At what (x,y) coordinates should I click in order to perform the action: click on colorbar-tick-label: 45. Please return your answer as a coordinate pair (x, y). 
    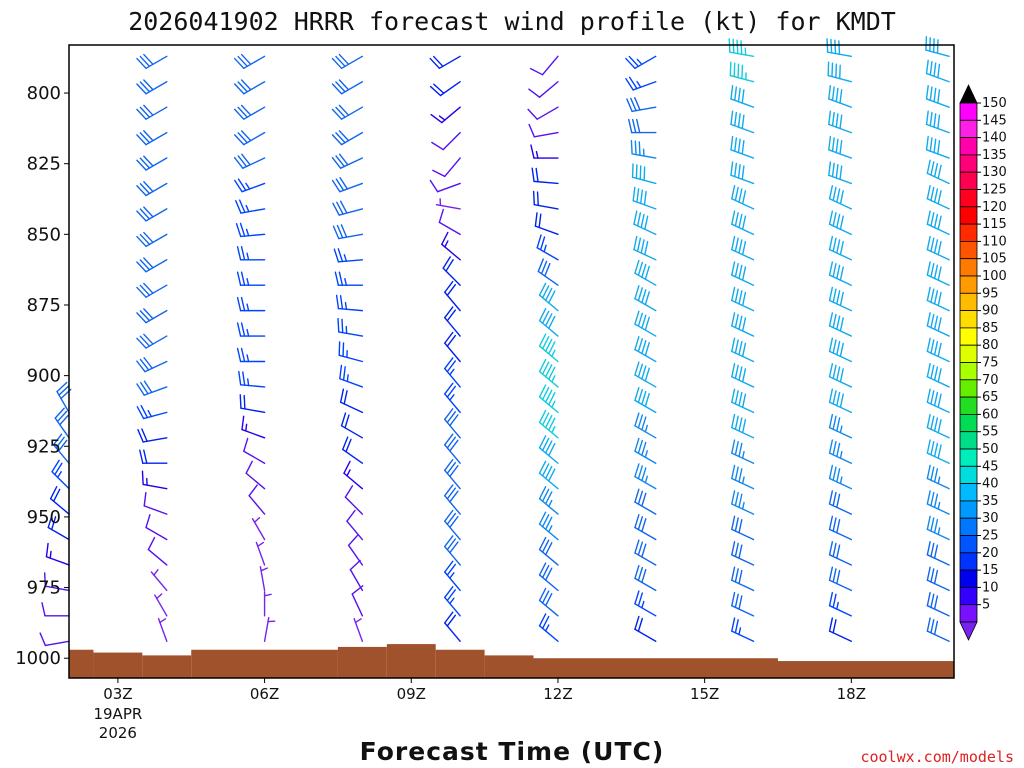
    Looking at the image, I should click on (990, 466).